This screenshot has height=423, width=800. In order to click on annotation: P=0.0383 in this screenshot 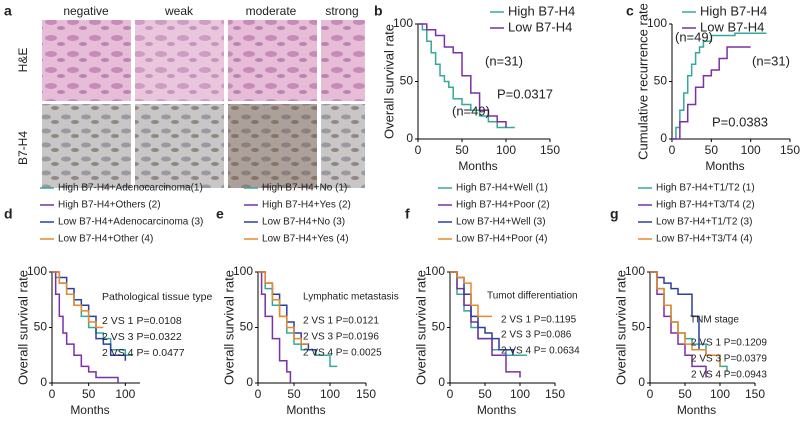, I will do `click(740, 121)`.